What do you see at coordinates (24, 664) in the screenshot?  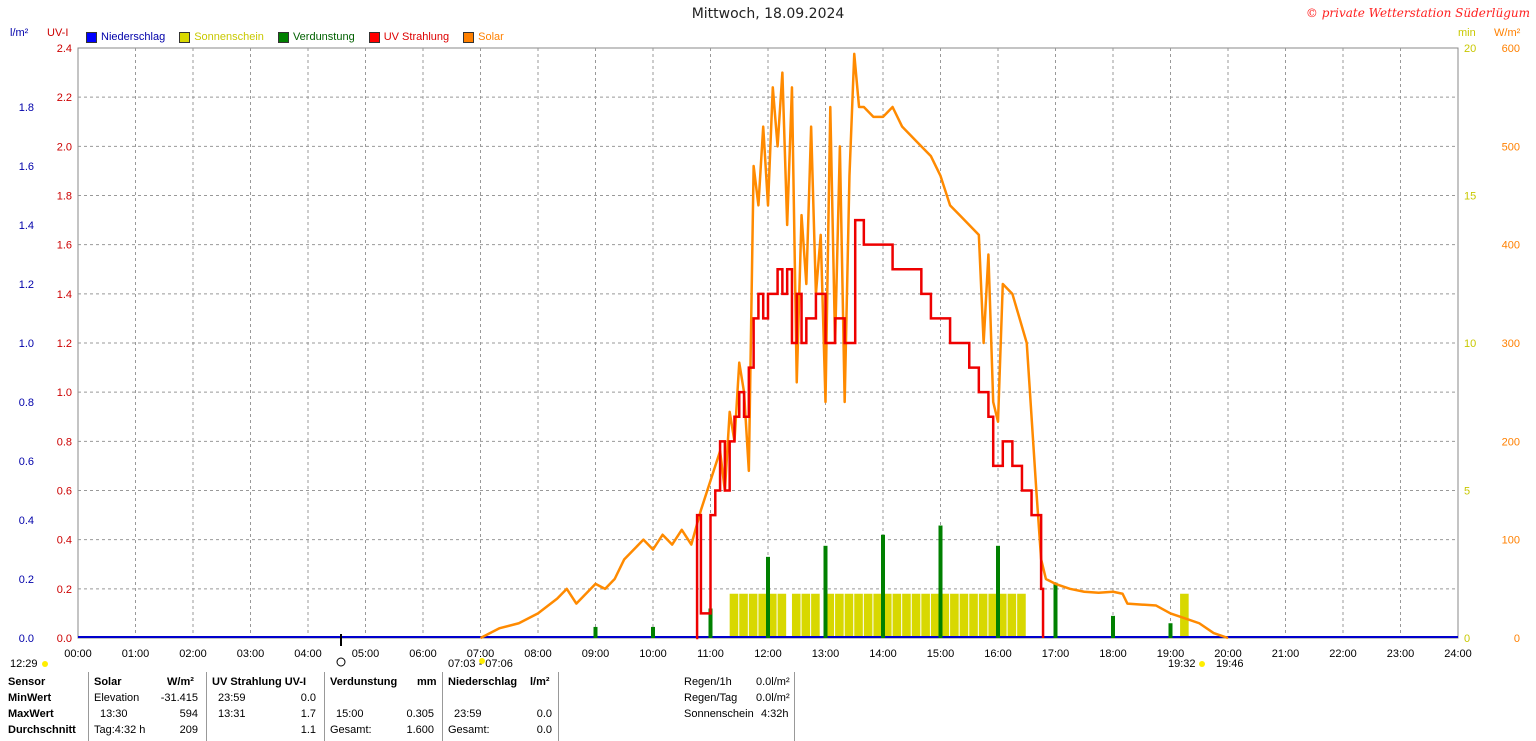 I see `marker-time-left: 12:29` at bounding box center [24, 664].